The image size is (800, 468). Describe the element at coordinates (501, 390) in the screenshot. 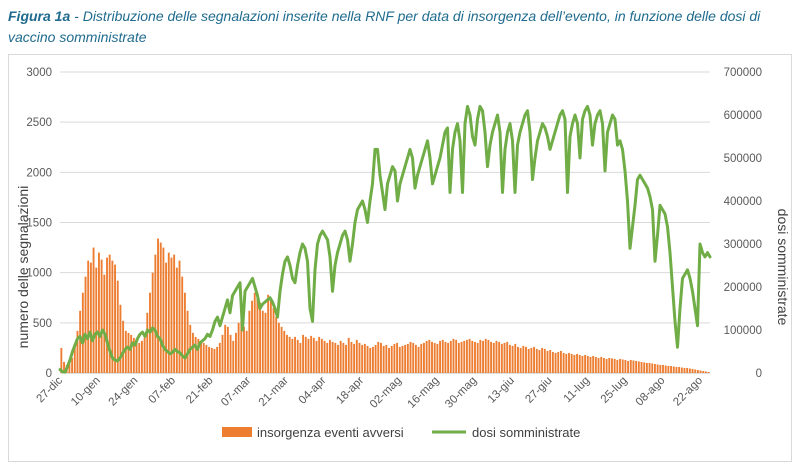

I see `x-tick-label: 13-giu` at that location.